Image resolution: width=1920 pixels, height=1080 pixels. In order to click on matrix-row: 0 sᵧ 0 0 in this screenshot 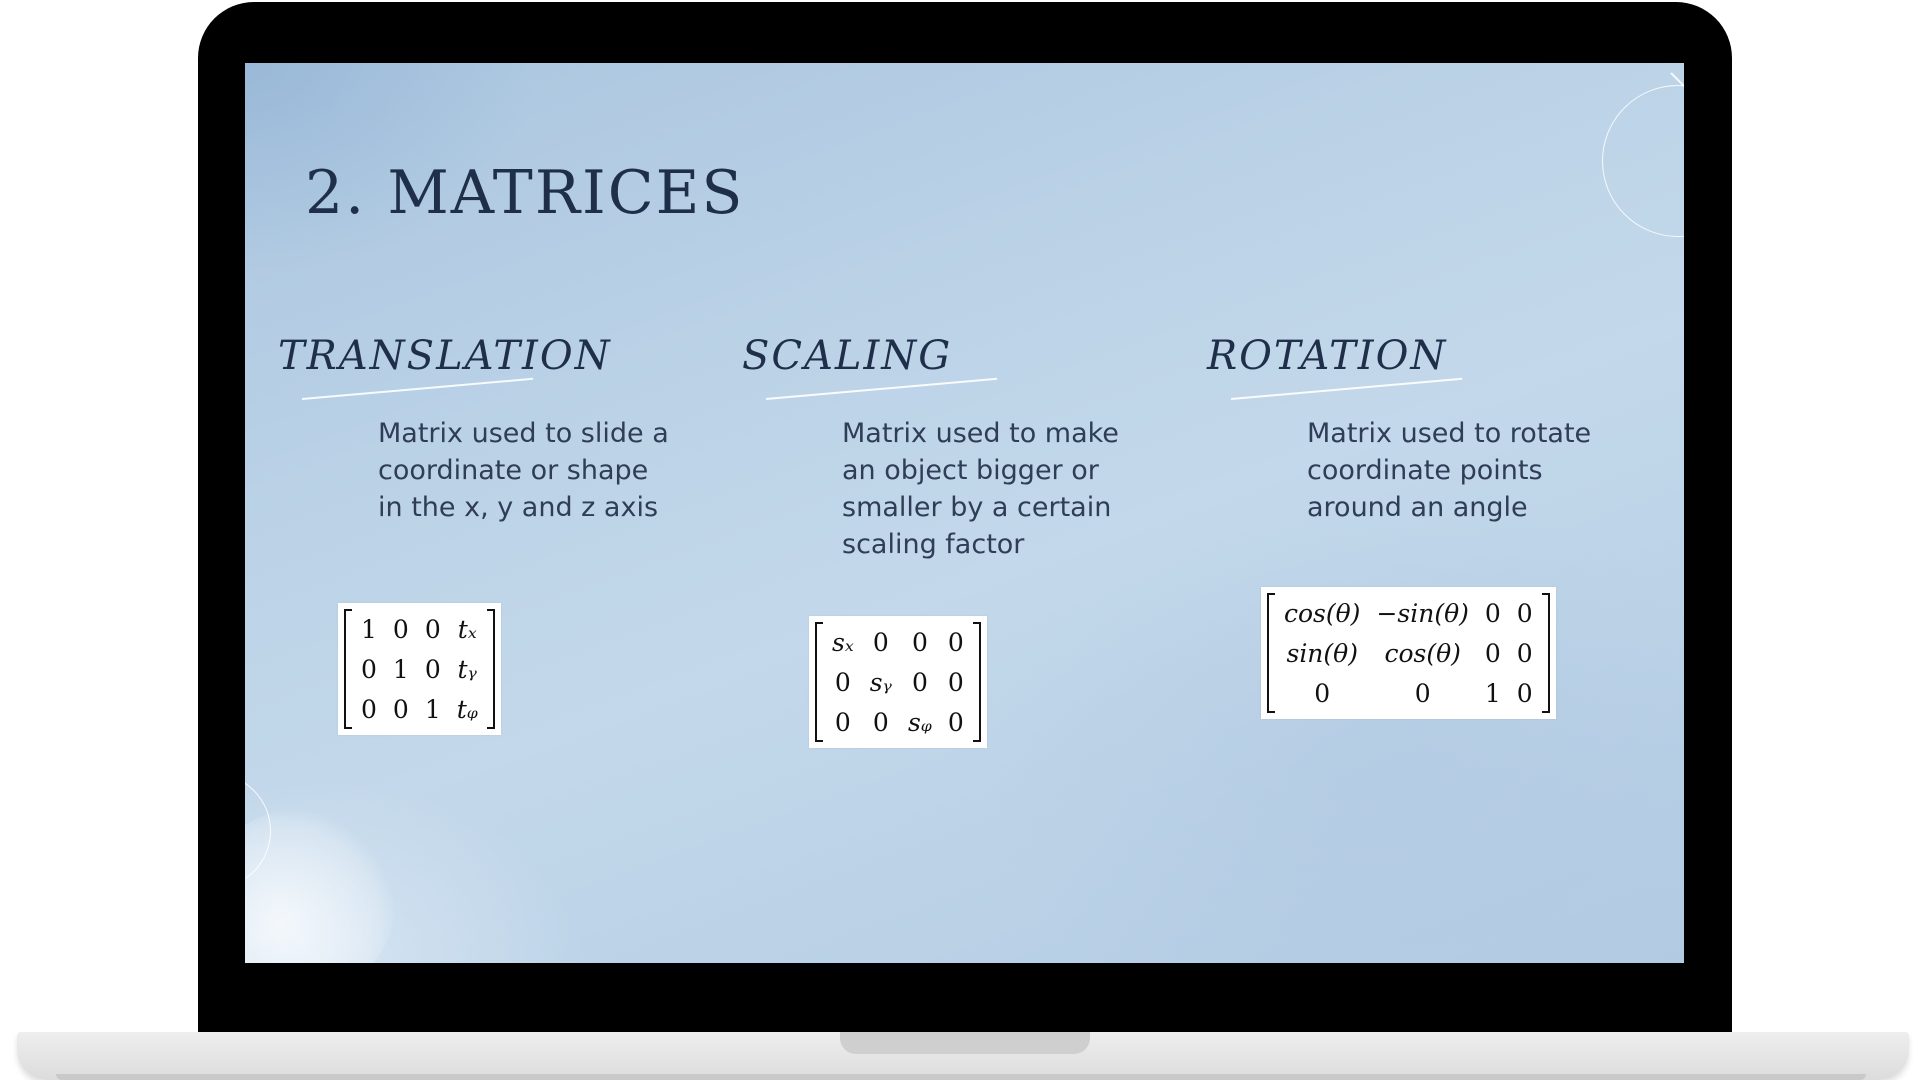, I will do `click(898, 682)`.